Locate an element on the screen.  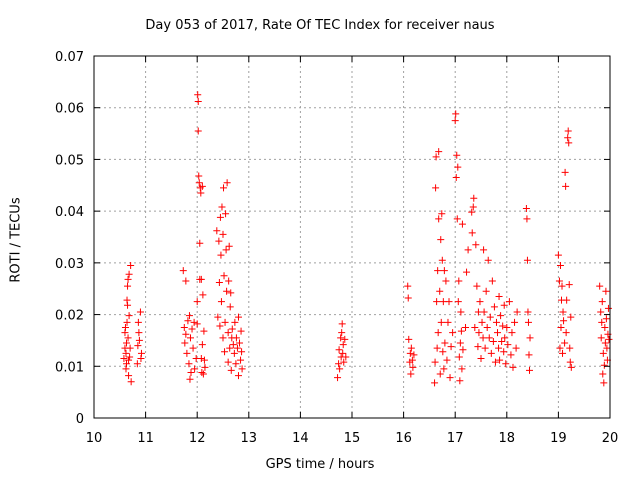
y-tick-label: 0.04 is located at coordinates (69, 212).